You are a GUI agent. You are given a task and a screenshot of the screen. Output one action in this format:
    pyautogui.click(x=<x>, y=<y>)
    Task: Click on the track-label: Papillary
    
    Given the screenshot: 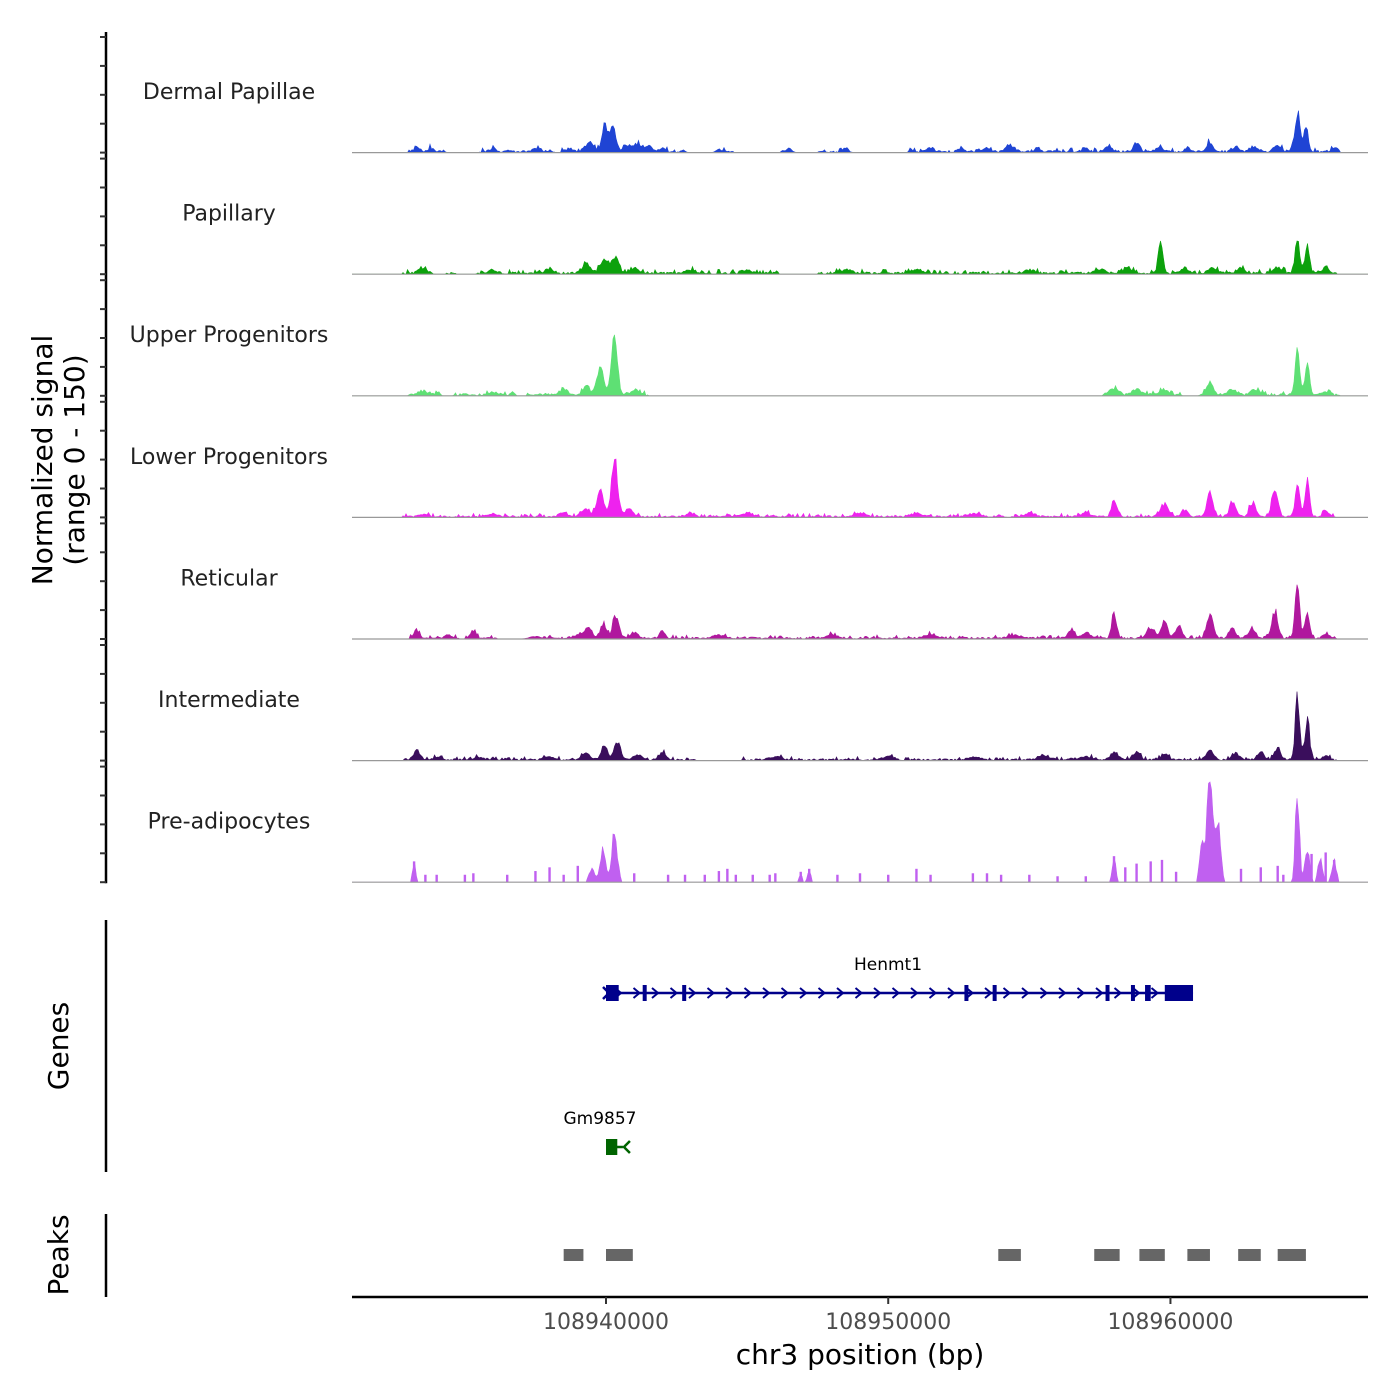 What is the action you would take?
    pyautogui.click(x=229, y=214)
    